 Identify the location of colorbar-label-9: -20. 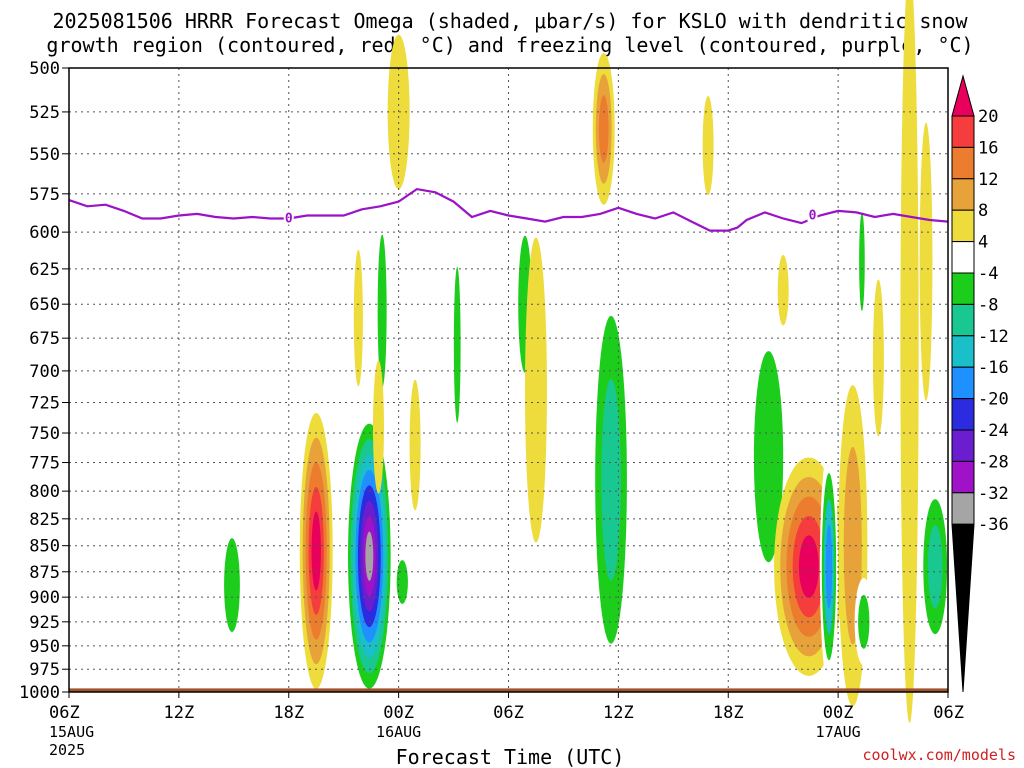
(993, 400).